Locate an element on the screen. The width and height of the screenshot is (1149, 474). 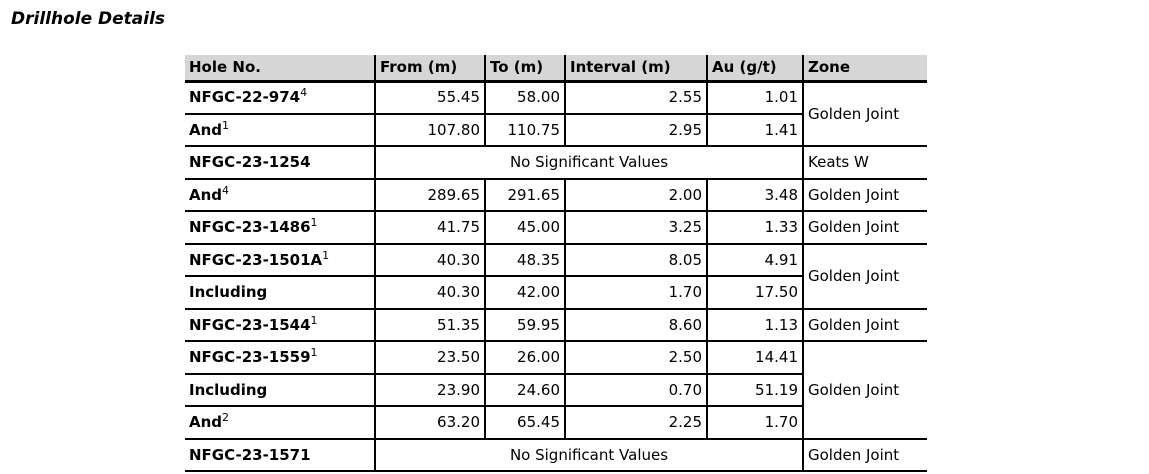
au-cell: 1.13 is located at coordinates (754, 325).